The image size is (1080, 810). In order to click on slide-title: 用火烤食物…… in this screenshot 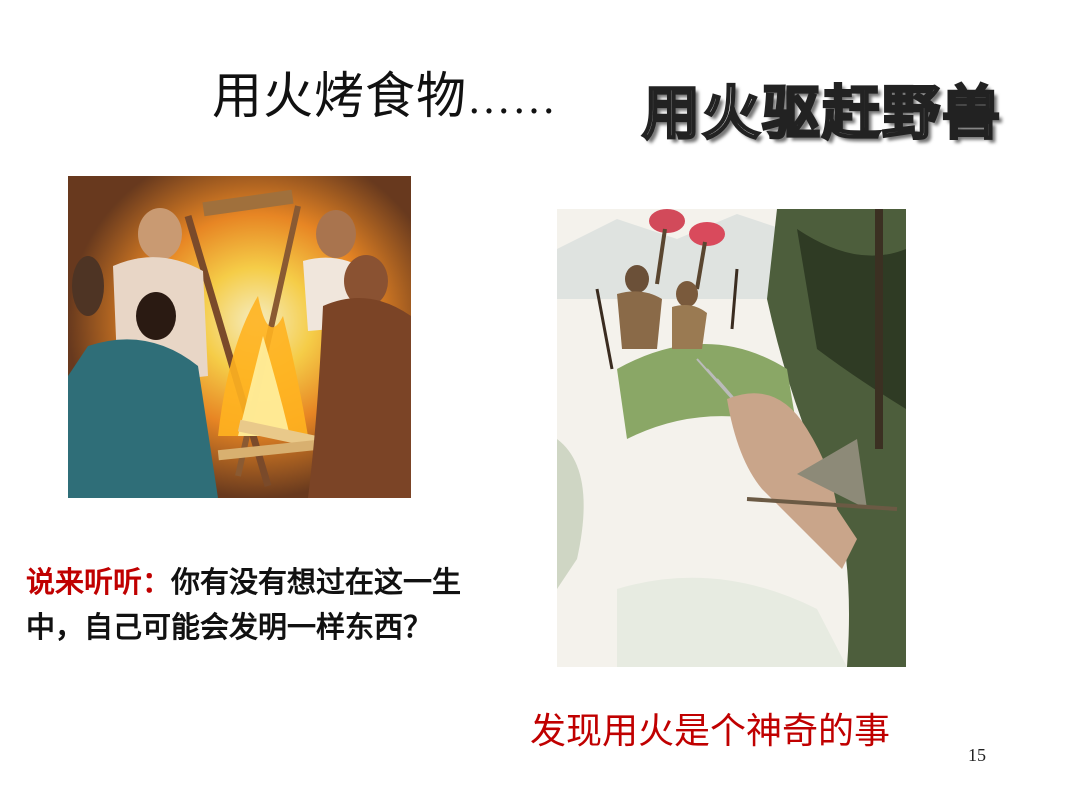, I will do `click(384, 92)`.